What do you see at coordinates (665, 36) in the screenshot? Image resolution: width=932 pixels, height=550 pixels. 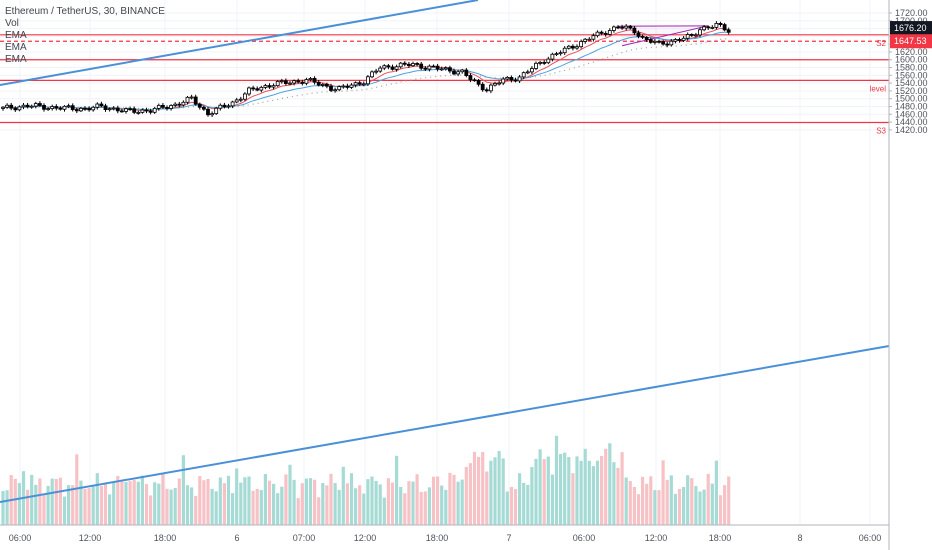 I see `wedge-lower` at bounding box center [665, 36].